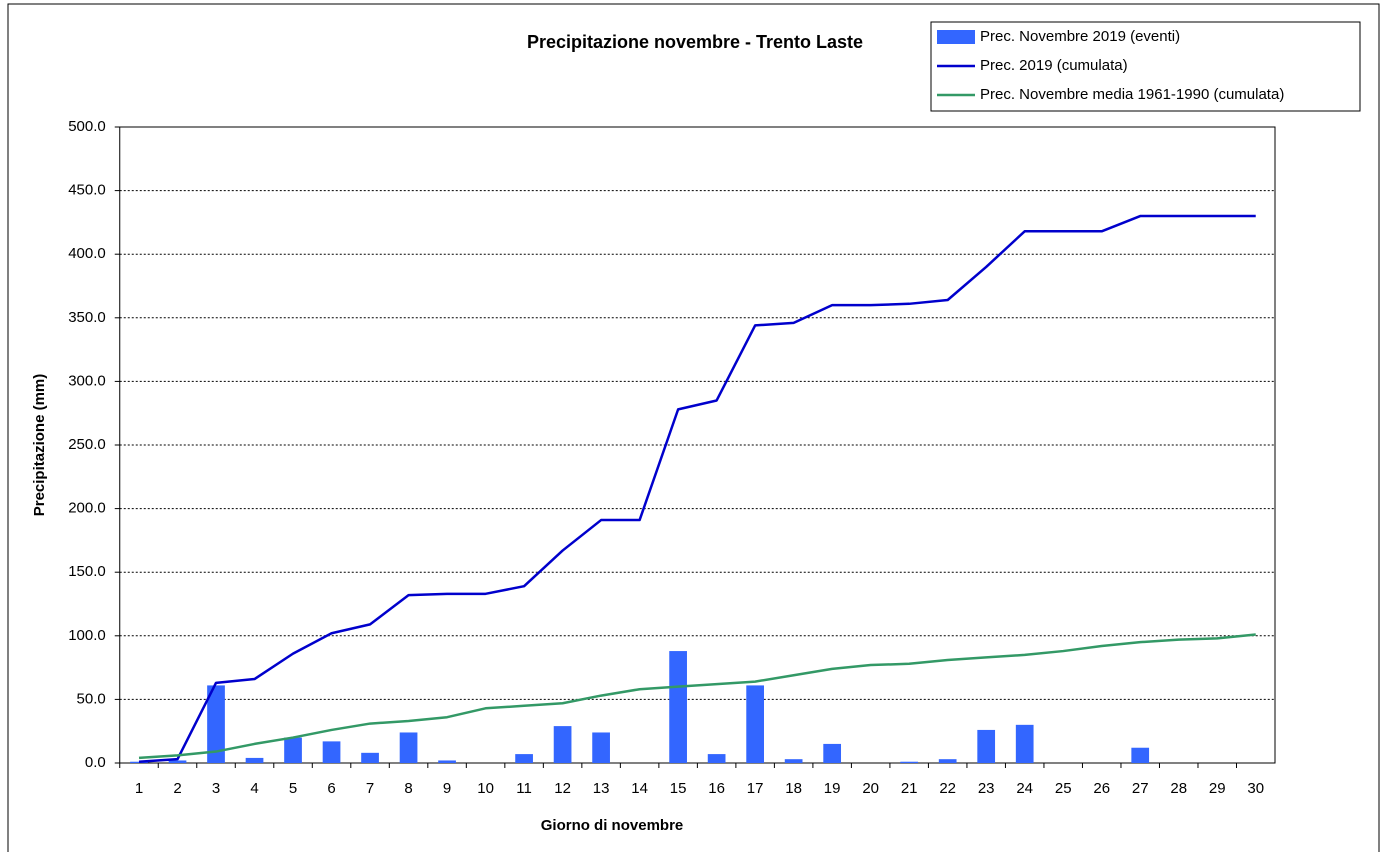  I want to click on legend-label: Prec. 2019 (cumulata), so click(1054, 65).